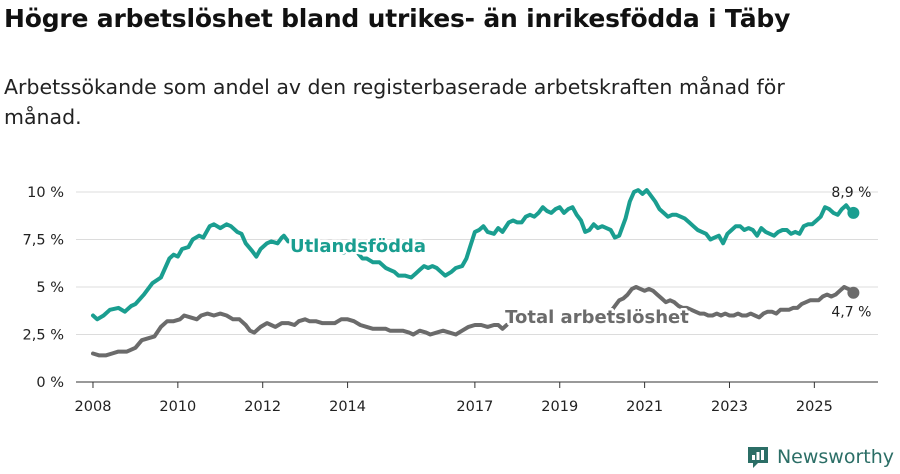  I want to click on newsworthy-logo: Newsworthy, so click(819, 457).